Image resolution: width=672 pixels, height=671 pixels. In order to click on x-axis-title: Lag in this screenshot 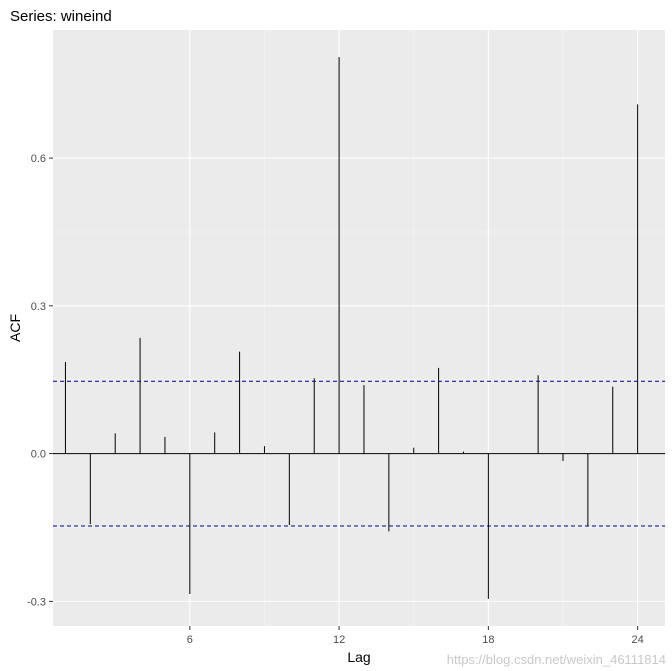, I will do `click(358, 657)`.